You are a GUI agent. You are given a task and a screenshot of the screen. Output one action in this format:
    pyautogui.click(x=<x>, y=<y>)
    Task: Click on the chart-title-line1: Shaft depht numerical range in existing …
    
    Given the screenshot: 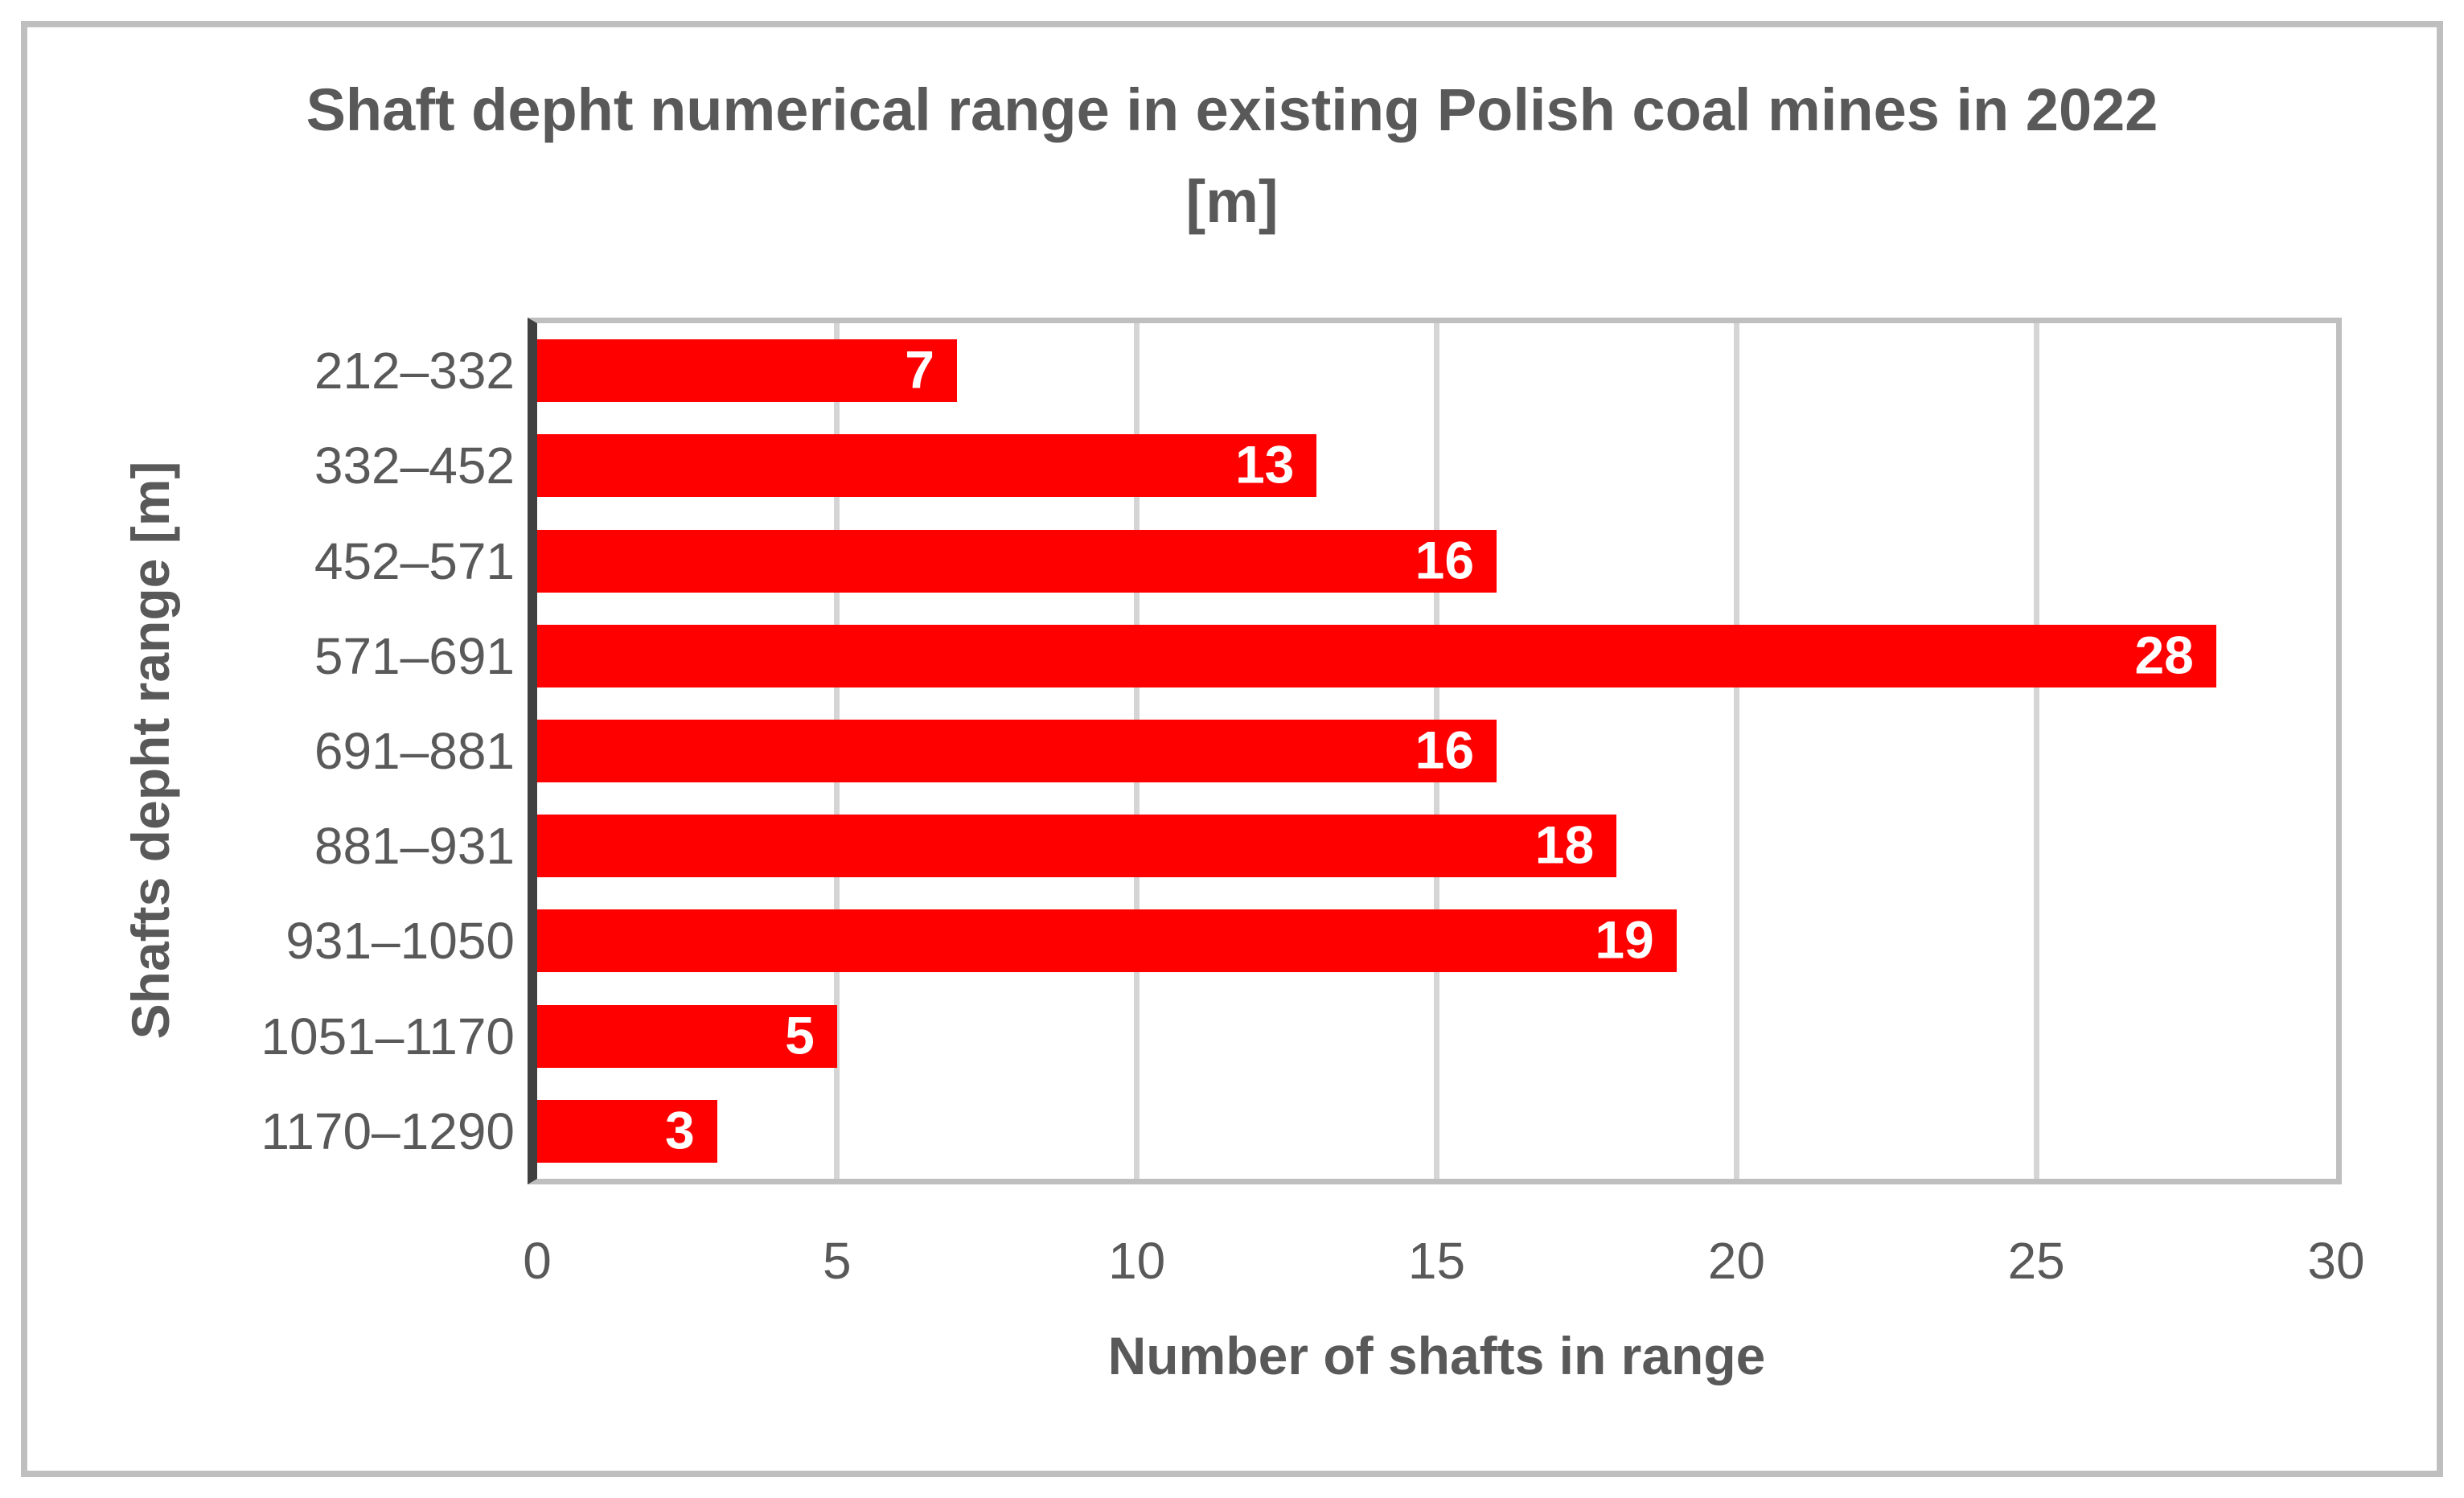 What is the action you would take?
    pyautogui.click(x=1232, y=109)
    